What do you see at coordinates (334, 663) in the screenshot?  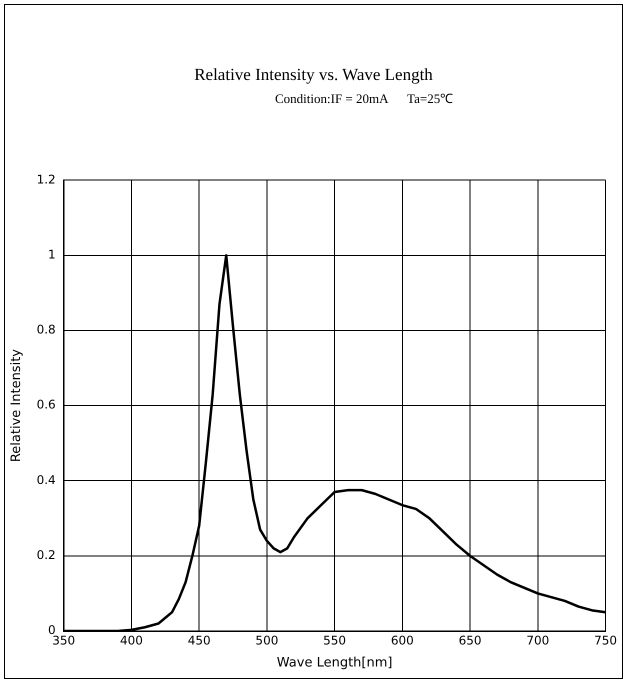 I see `x-axis-title: Wave Length[nm]` at bounding box center [334, 663].